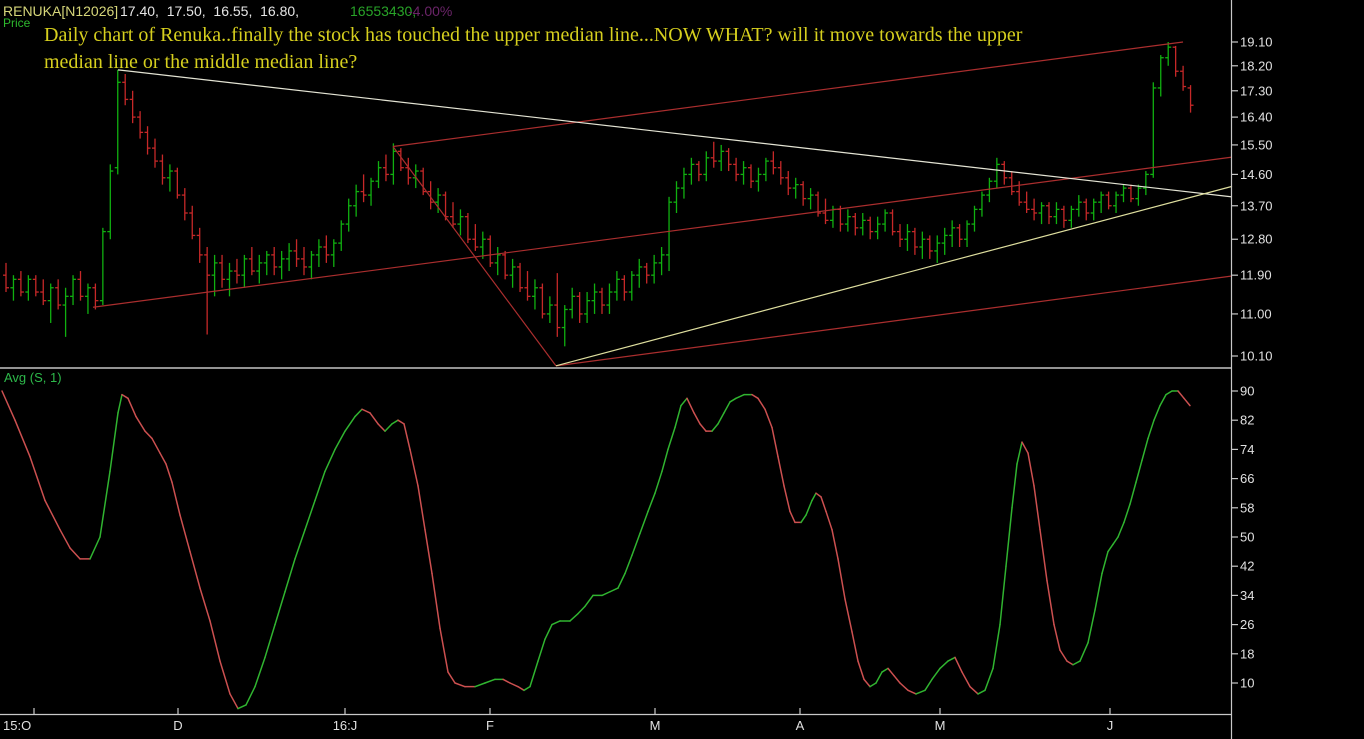 This screenshot has height=739, width=1364. What do you see at coordinates (1256, 205) in the screenshot?
I see `price-axis-tick-label: 13.70` at bounding box center [1256, 205].